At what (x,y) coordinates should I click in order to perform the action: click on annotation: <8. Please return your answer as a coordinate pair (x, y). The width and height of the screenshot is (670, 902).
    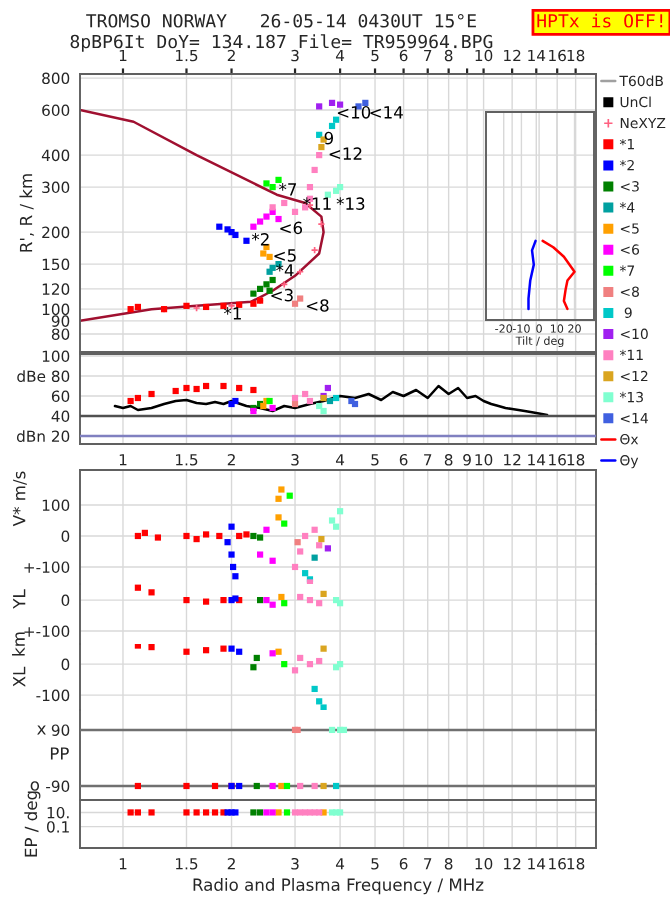
    Looking at the image, I should click on (317, 305).